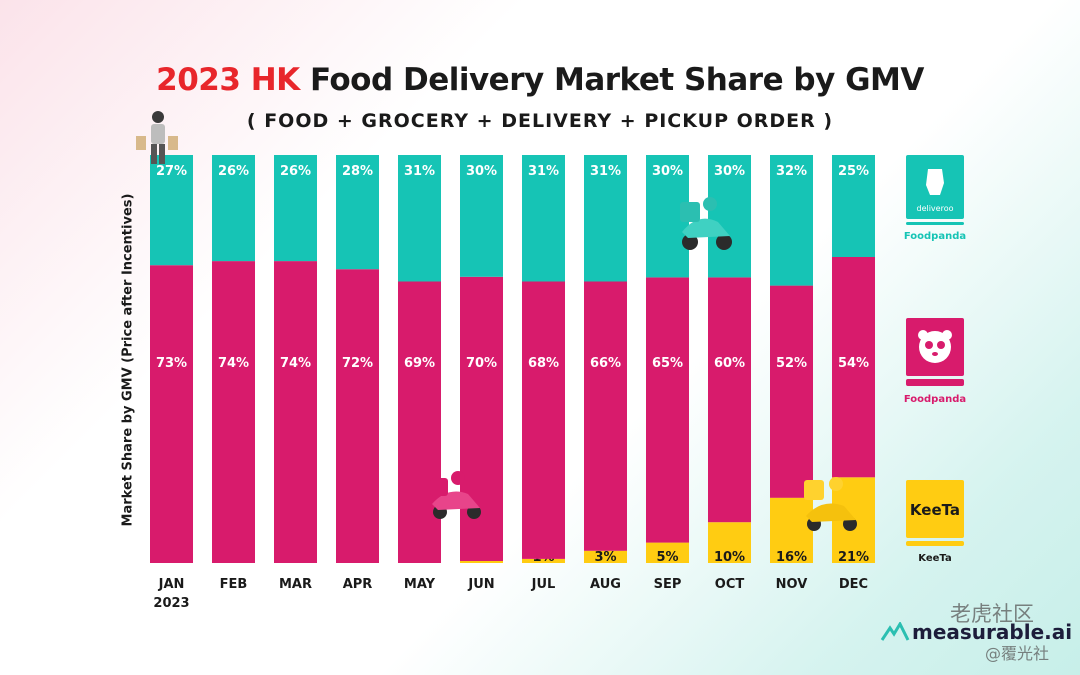 The image size is (1080, 675). Describe the element at coordinates (233, 412) in the screenshot. I see `bar-foodpanda-feb` at that location.